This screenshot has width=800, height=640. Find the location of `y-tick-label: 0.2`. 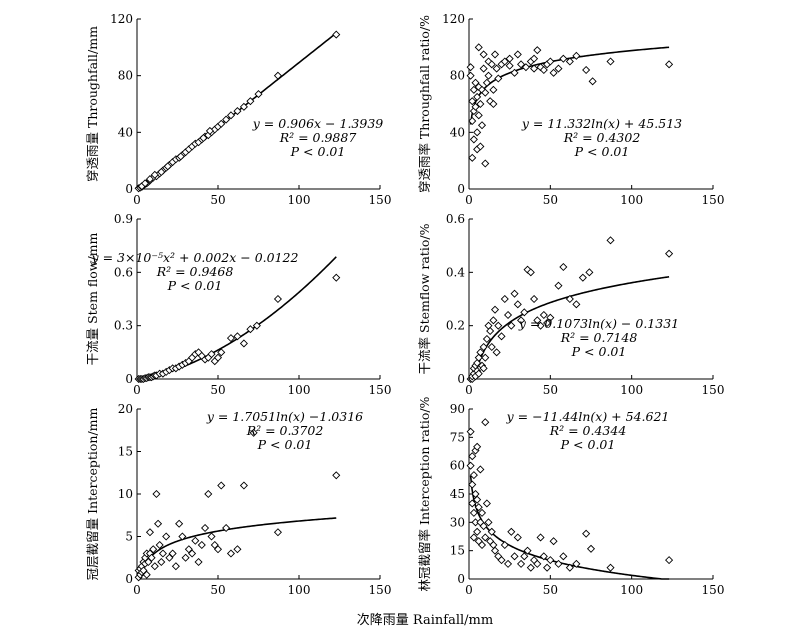

y-tick-label: 0.2 is located at coordinates (455, 326).